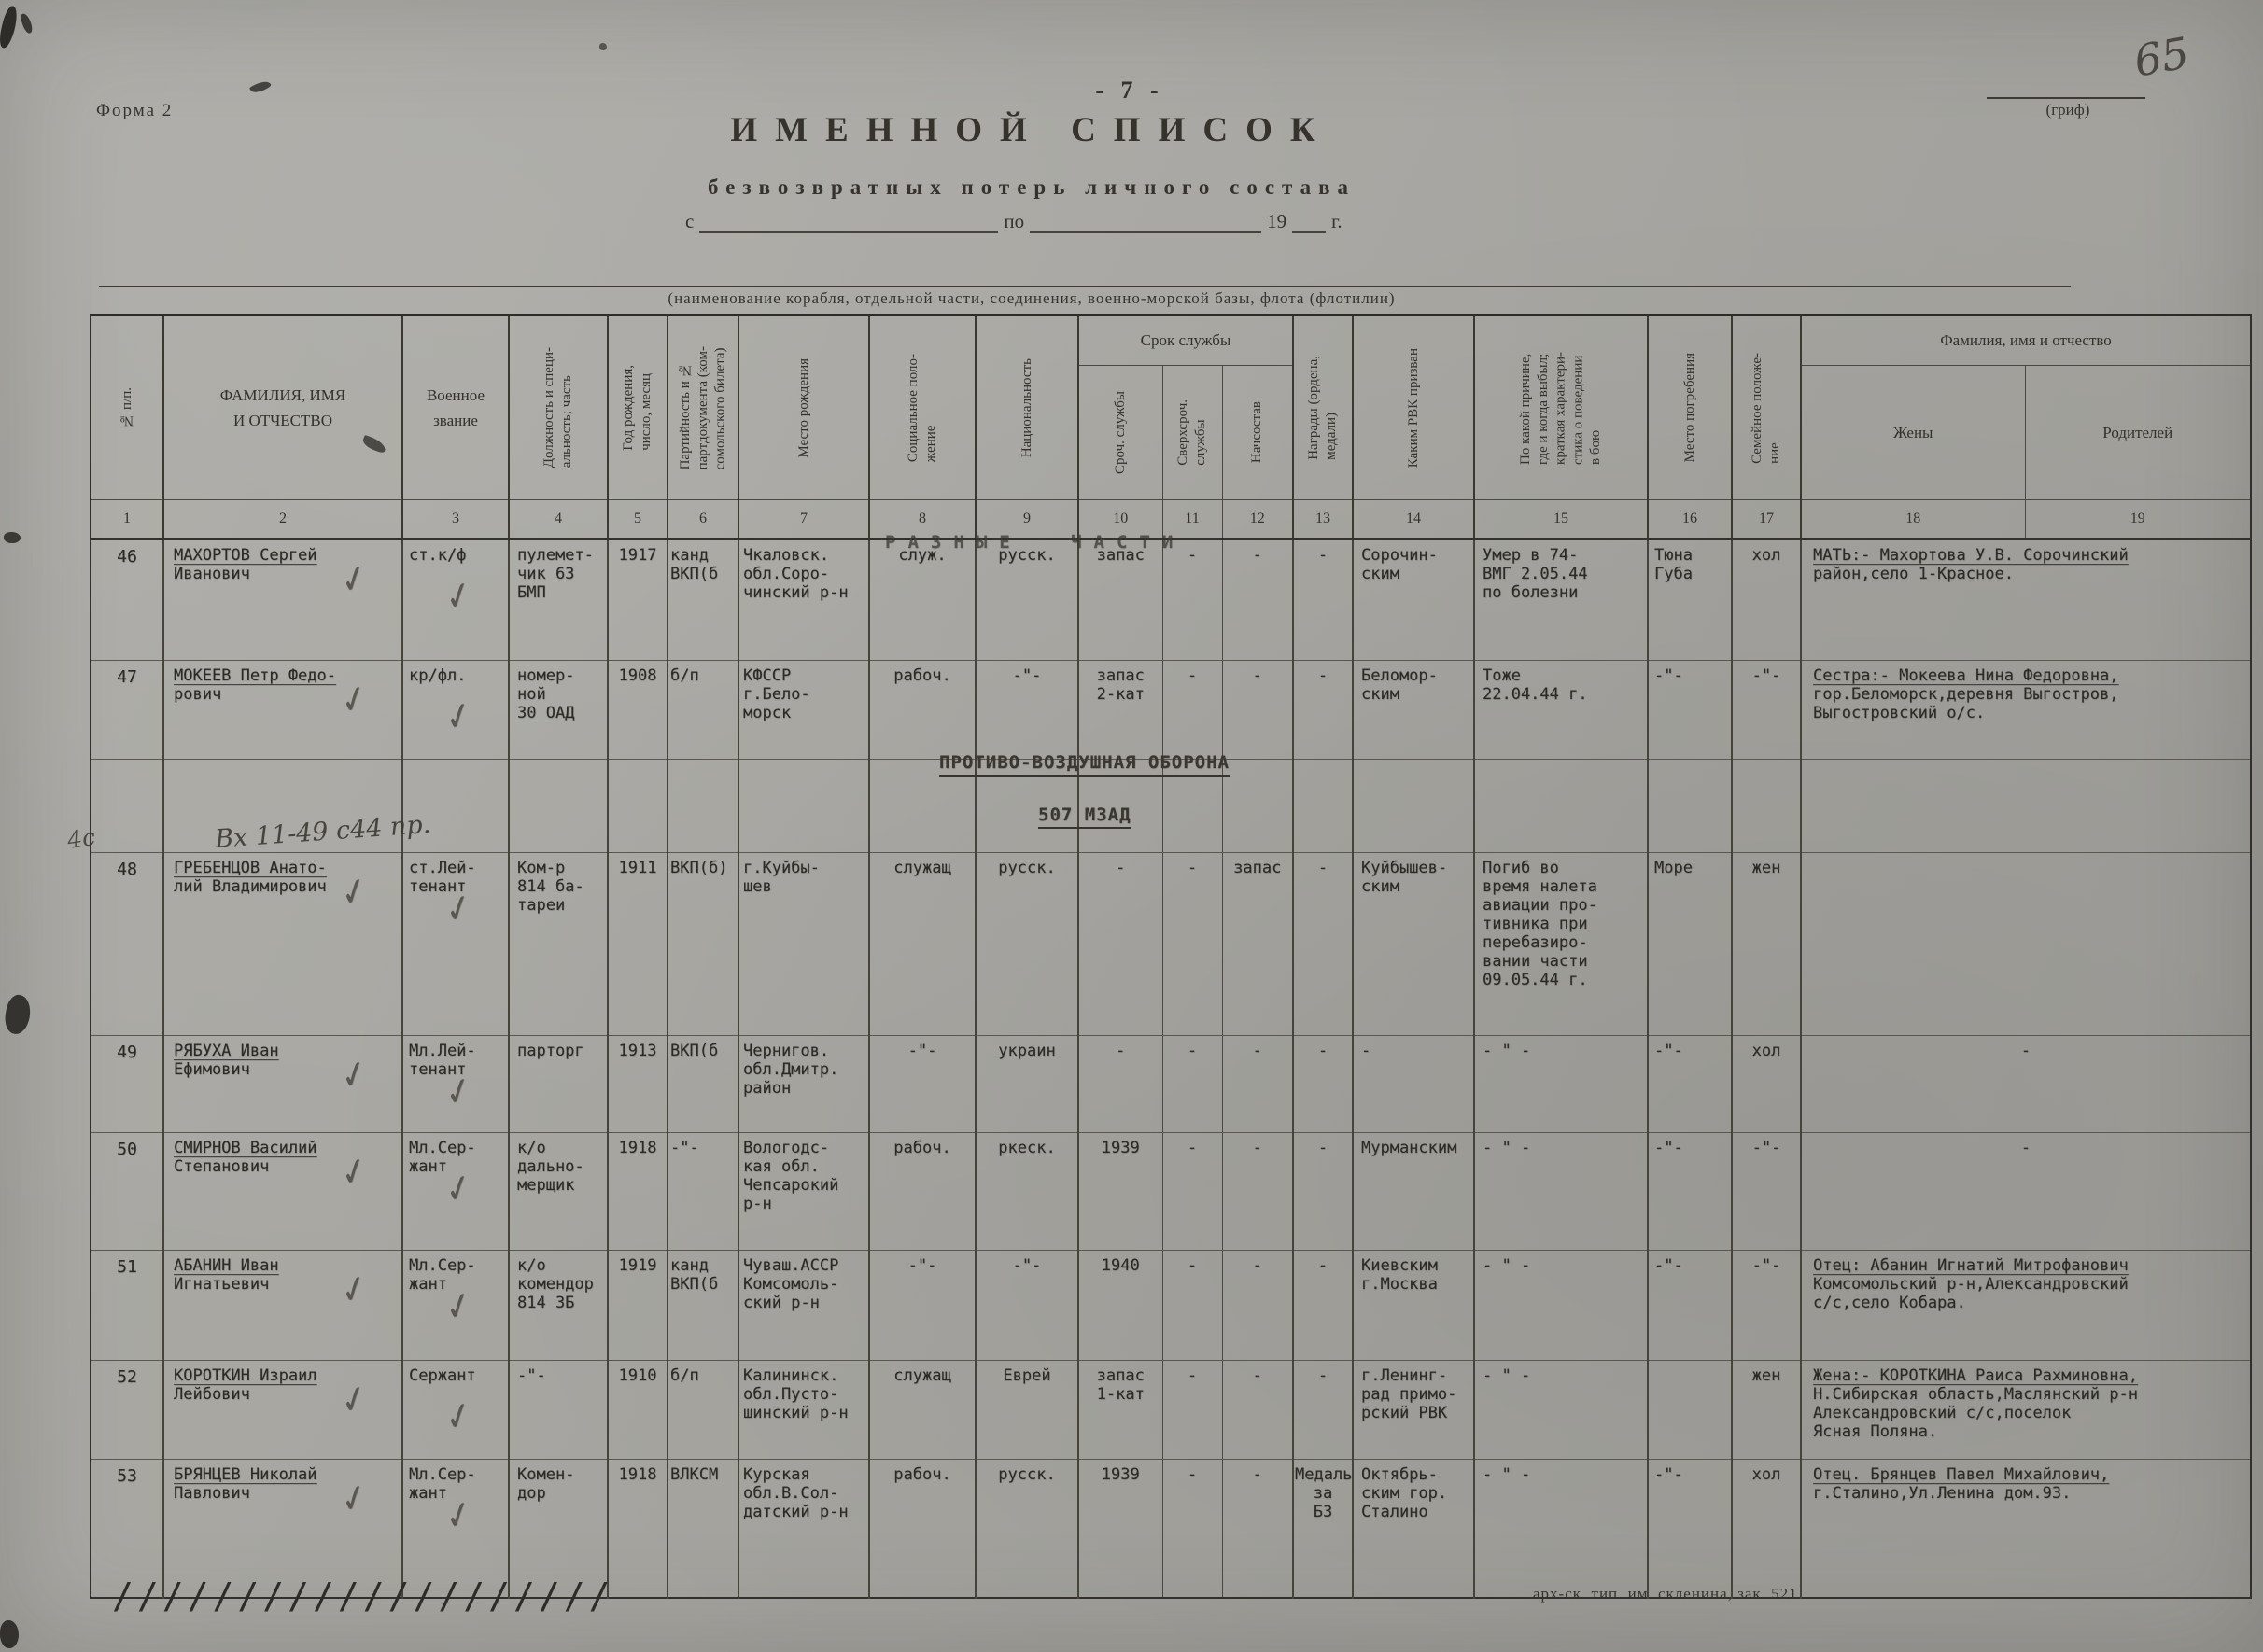 The width and height of the screenshot is (2263, 1652). Describe the element at coordinates (2026, 340) in the screenshot. I see `header-family-group: Фамилия, имя и отчество` at that location.